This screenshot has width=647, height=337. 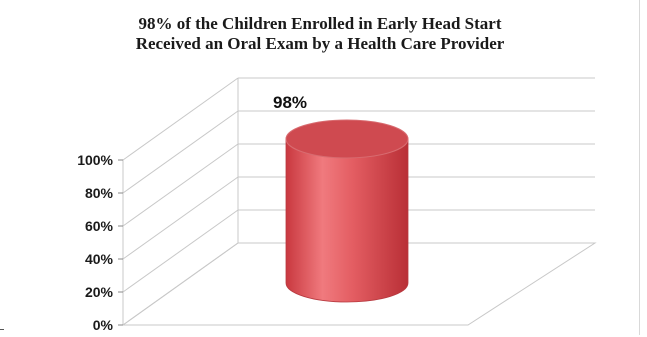 I want to click on bar-cylinder, so click(x=347, y=211).